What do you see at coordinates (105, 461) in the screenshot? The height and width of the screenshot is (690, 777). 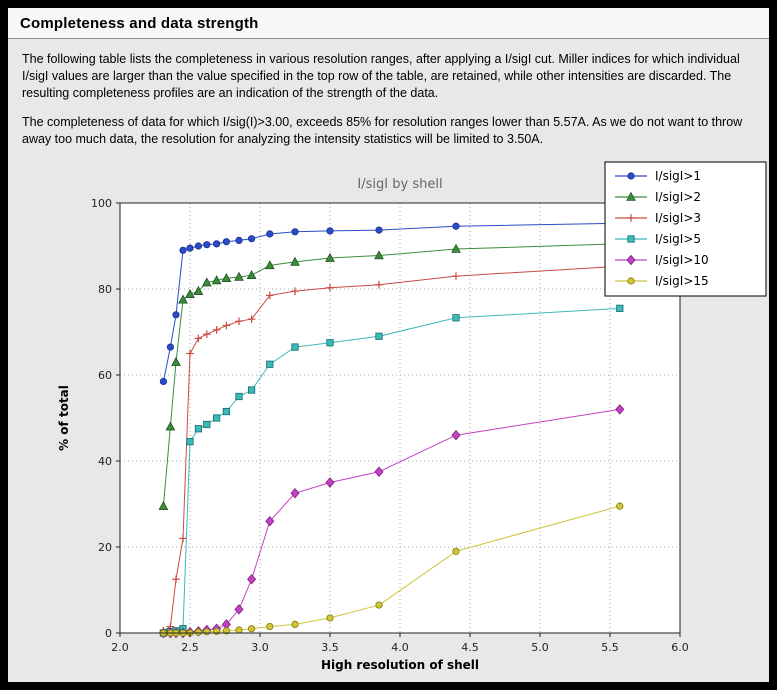 I see `y-tick-label: 40` at bounding box center [105, 461].